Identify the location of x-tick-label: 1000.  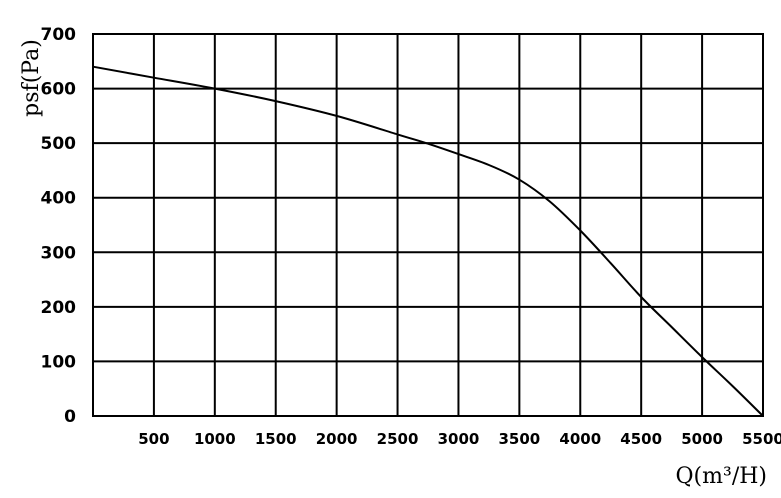
(215, 439).